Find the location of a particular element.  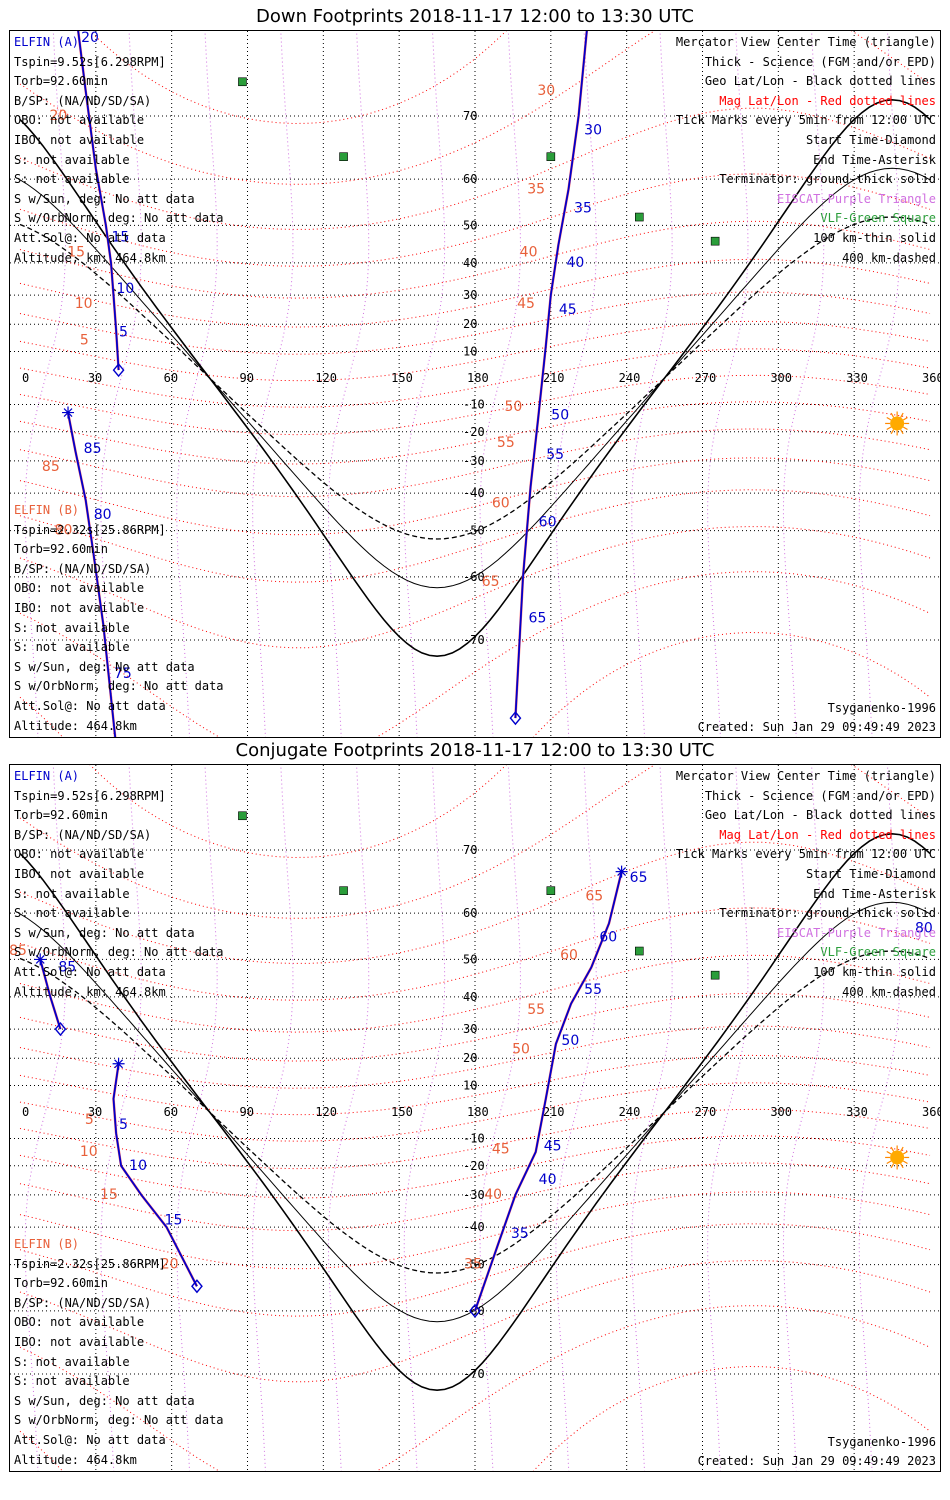

y-tick-label: 30 is located at coordinates (470, 1029).